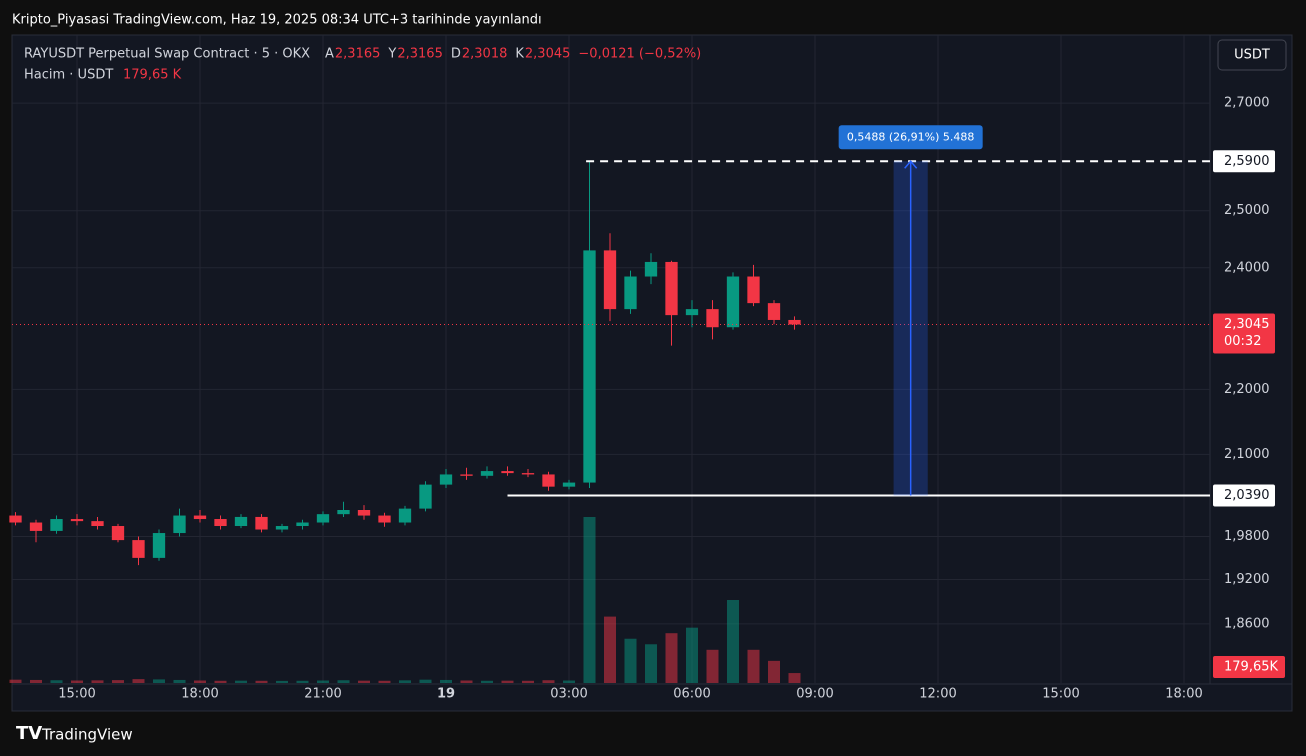 The height and width of the screenshot is (756, 1306). I want to click on measure-label: 0,5488 (26,91%) 5.488, so click(911, 136).